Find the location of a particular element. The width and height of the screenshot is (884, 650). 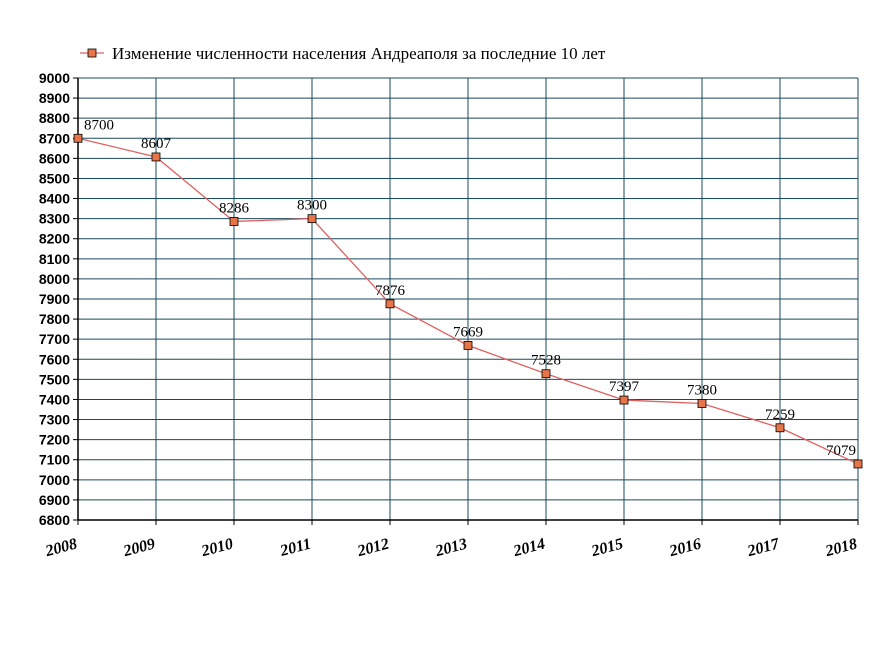

y-tick-label: 8600 is located at coordinates (54, 158).